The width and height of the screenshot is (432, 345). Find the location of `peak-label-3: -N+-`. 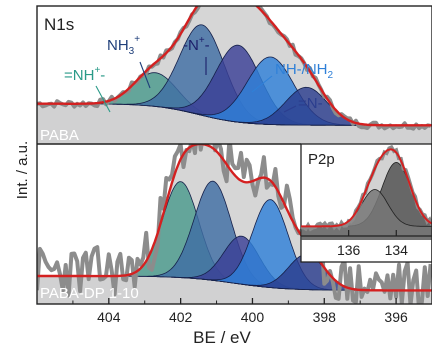

peak-label-3: -N+- is located at coordinates (196, 44).